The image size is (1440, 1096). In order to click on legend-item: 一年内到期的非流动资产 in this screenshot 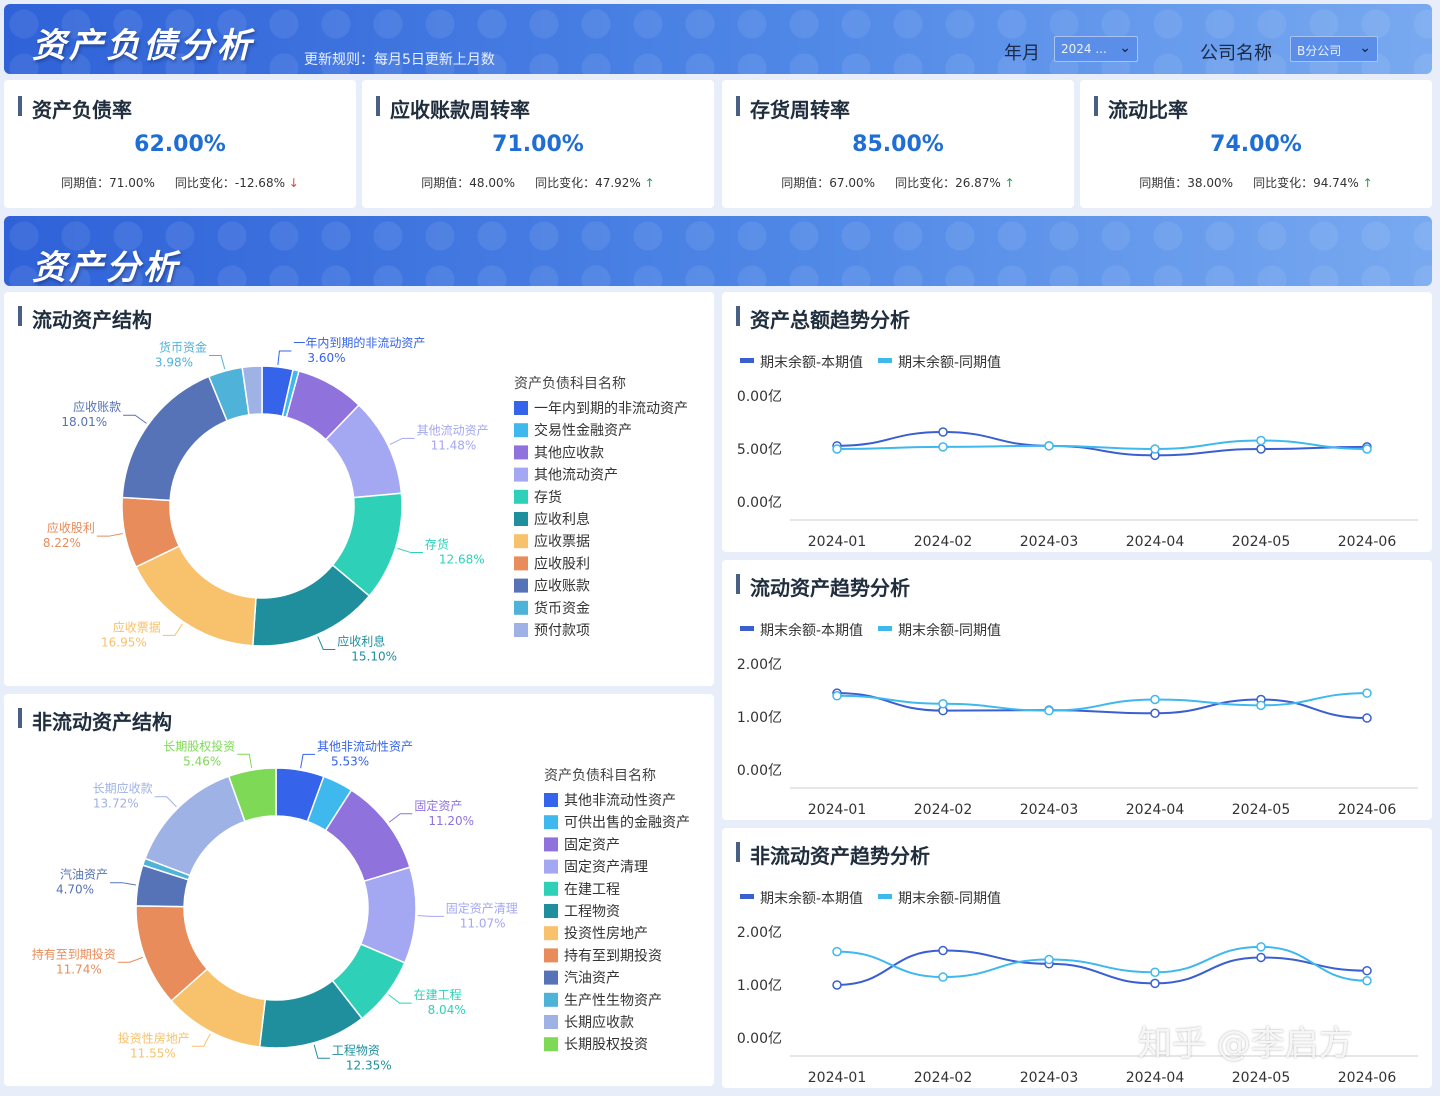, I will do `click(611, 409)`.